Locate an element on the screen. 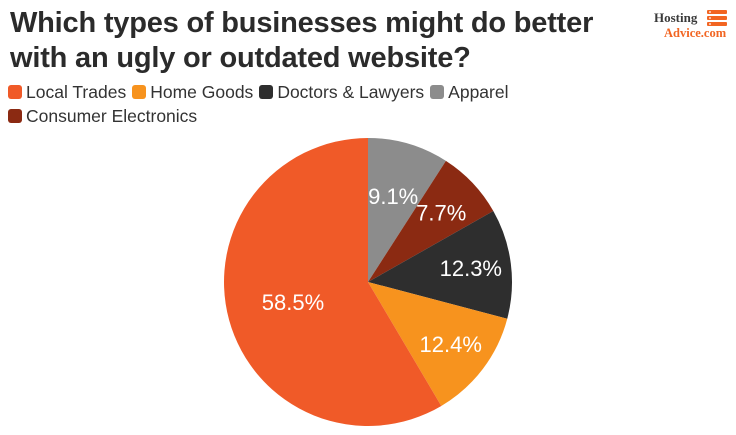 The width and height of the screenshot is (736, 435). legend-row: Consumer Electronics is located at coordinates (288, 116).